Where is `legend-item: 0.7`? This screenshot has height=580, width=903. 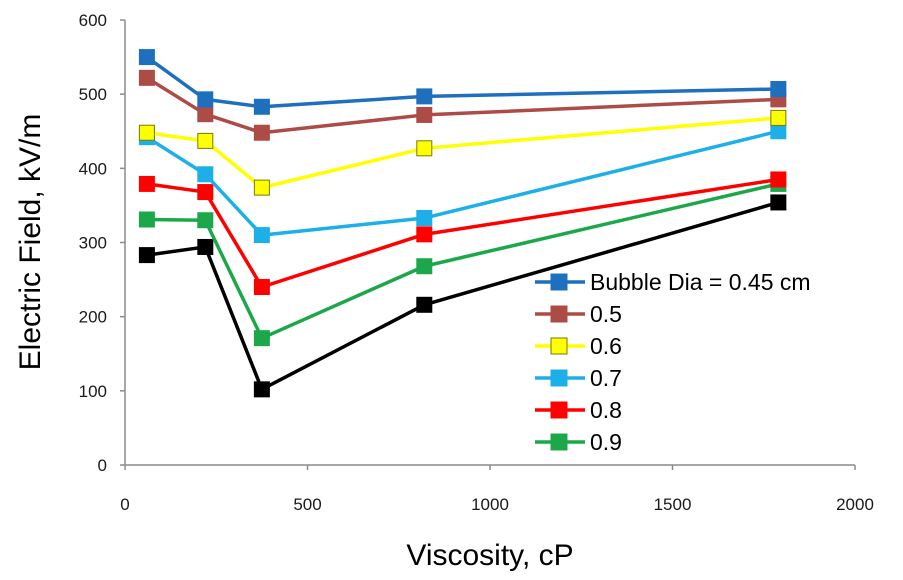 legend-item: 0.7 is located at coordinates (578, 378).